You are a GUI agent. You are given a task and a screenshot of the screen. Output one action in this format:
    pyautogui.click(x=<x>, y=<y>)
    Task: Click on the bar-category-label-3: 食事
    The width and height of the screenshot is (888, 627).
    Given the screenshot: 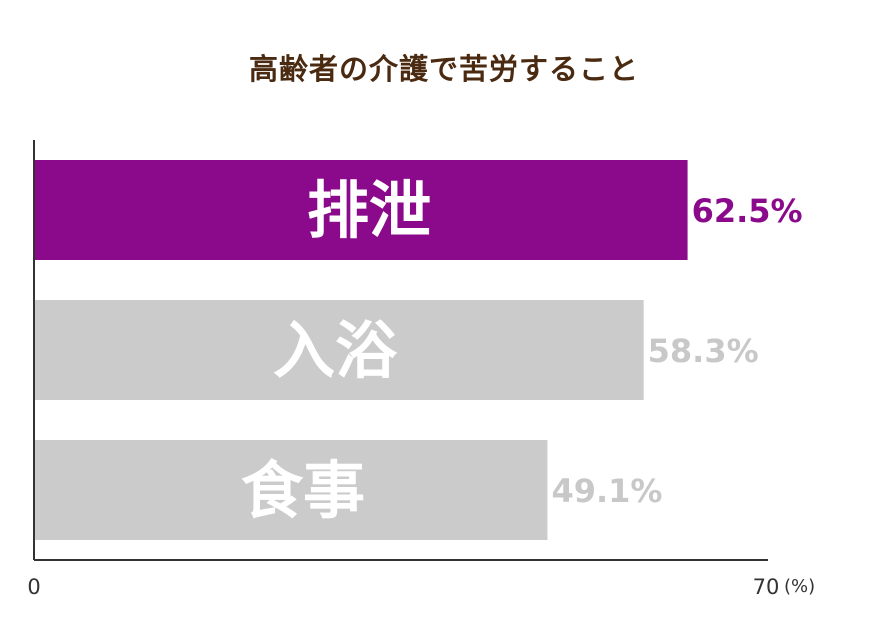 What is the action you would take?
    pyautogui.click(x=303, y=490)
    